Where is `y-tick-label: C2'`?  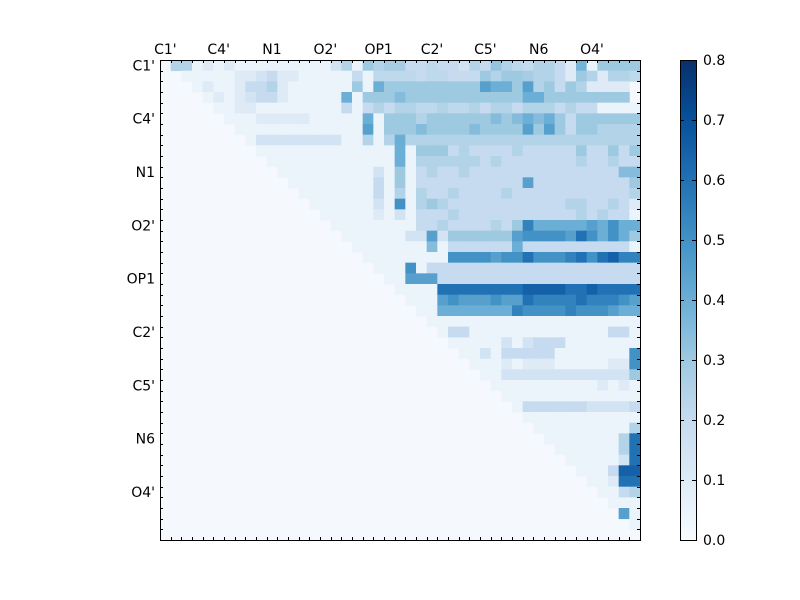
y-tick-label: C2' is located at coordinates (143, 333).